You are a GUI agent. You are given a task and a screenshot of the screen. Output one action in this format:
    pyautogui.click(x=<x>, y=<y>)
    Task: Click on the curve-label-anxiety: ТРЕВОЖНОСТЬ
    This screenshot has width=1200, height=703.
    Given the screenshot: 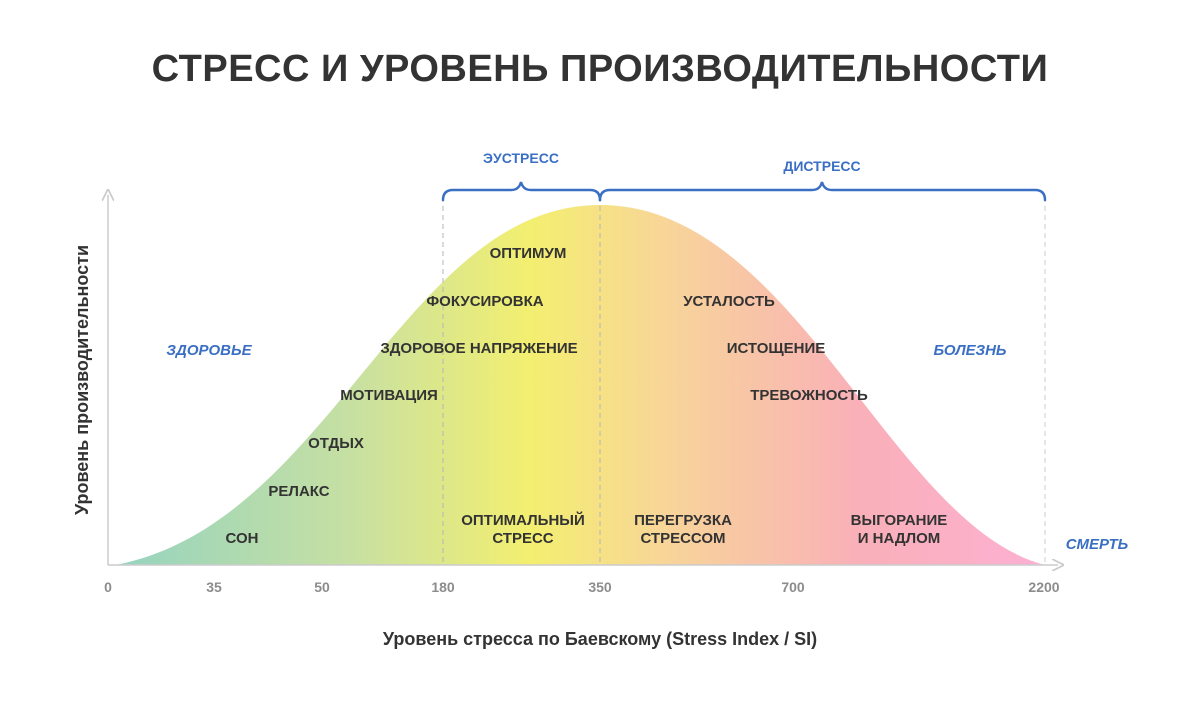 What is the action you would take?
    pyautogui.click(x=809, y=395)
    